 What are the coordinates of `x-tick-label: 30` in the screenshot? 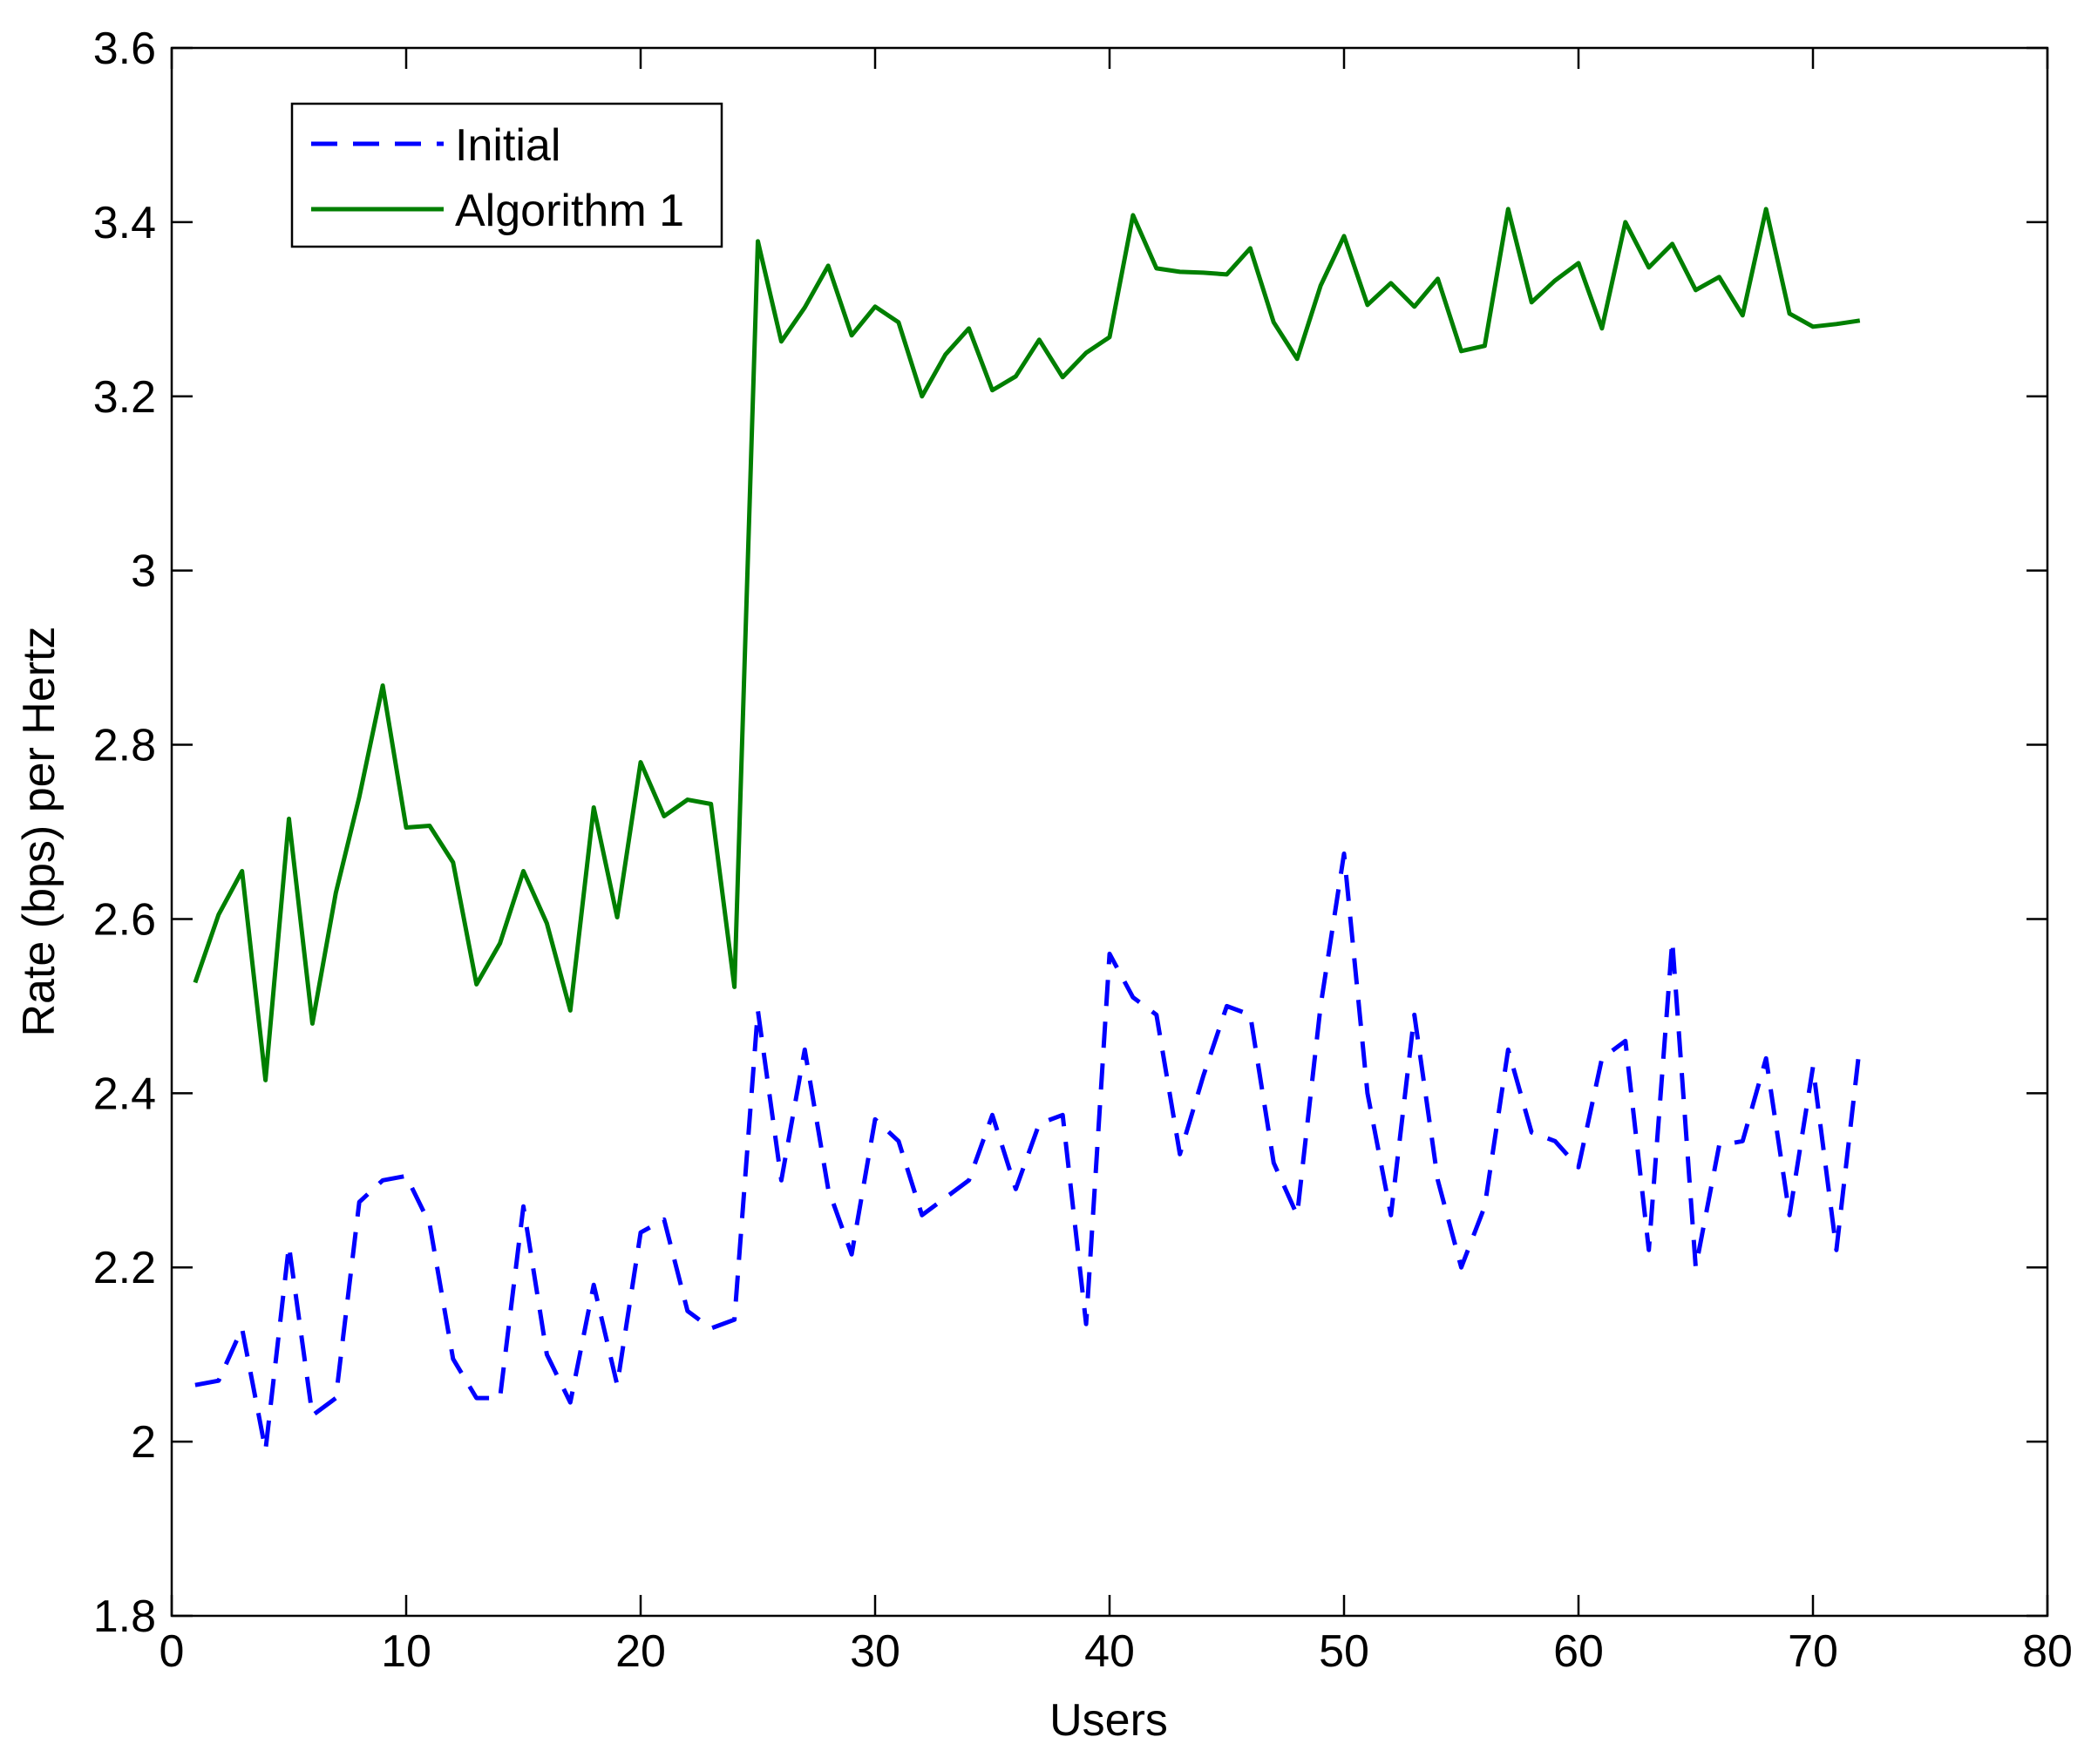 It's located at (875, 1651).